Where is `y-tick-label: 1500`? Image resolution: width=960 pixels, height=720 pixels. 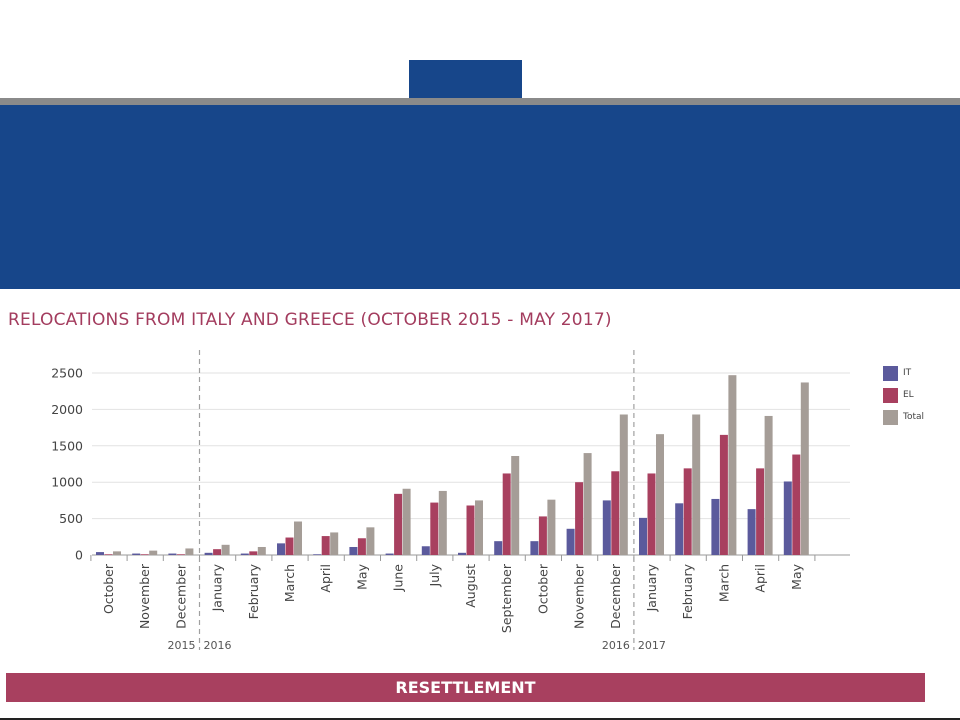 y-tick-label: 1500 is located at coordinates (67, 445).